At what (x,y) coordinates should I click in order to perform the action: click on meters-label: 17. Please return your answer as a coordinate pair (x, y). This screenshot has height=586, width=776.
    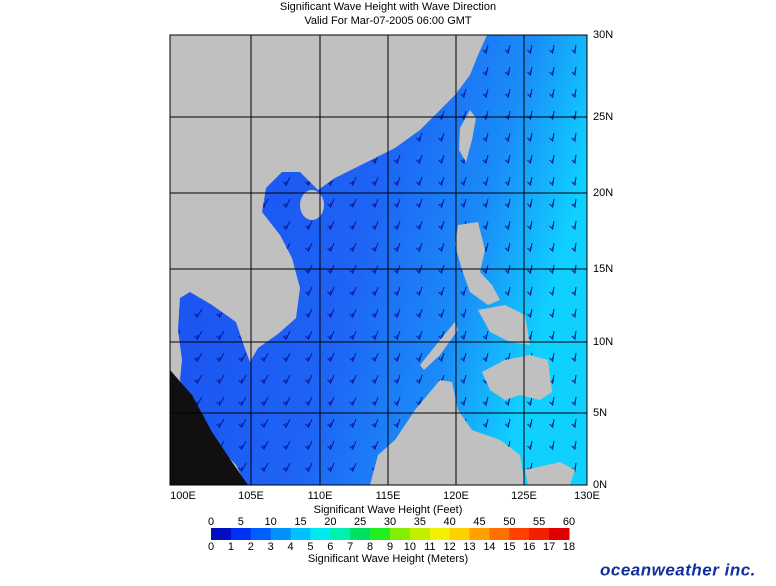
    Looking at the image, I should click on (549, 547).